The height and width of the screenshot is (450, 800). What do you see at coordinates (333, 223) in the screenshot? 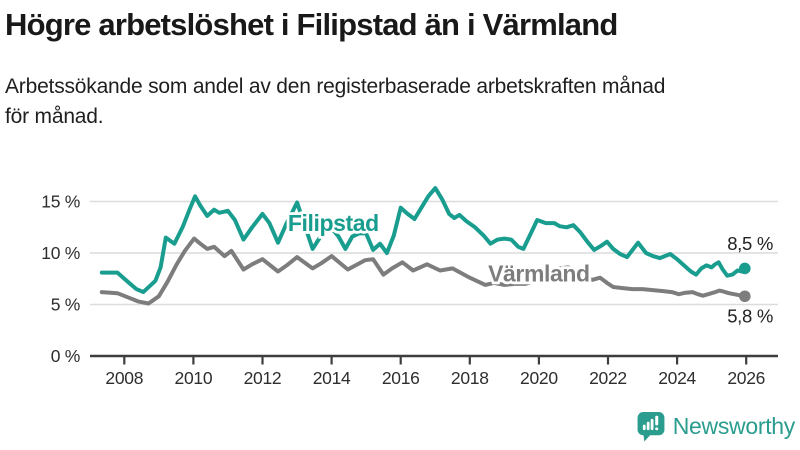
I see `series-inline-label: Filipstad` at bounding box center [333, 223].